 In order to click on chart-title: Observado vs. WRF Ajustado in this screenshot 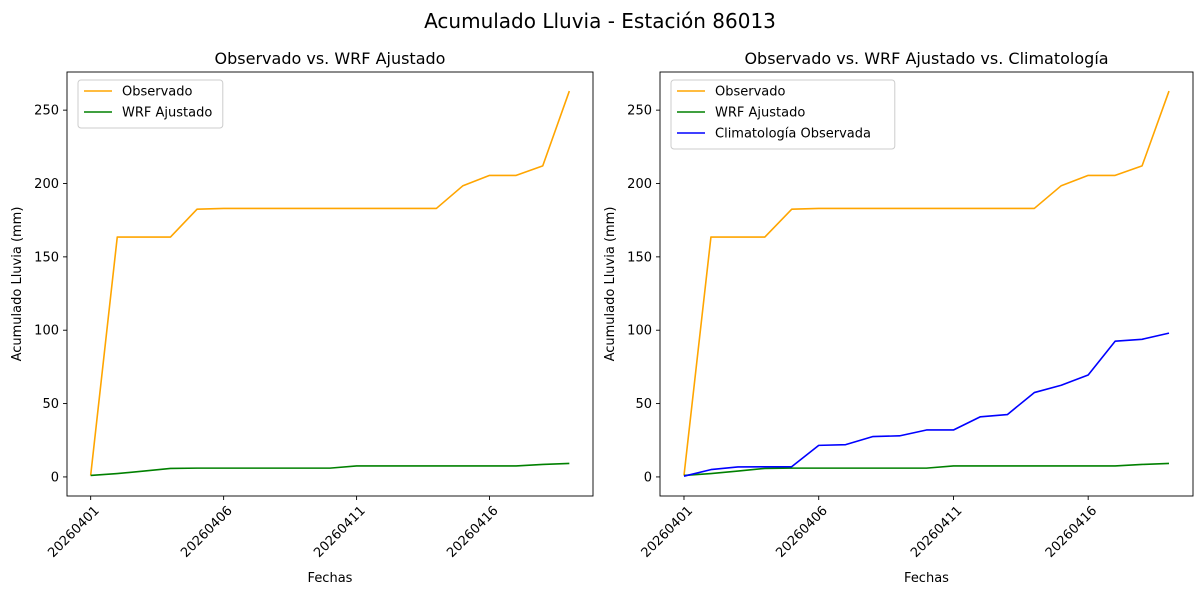, I will do `click(330, 58)`.